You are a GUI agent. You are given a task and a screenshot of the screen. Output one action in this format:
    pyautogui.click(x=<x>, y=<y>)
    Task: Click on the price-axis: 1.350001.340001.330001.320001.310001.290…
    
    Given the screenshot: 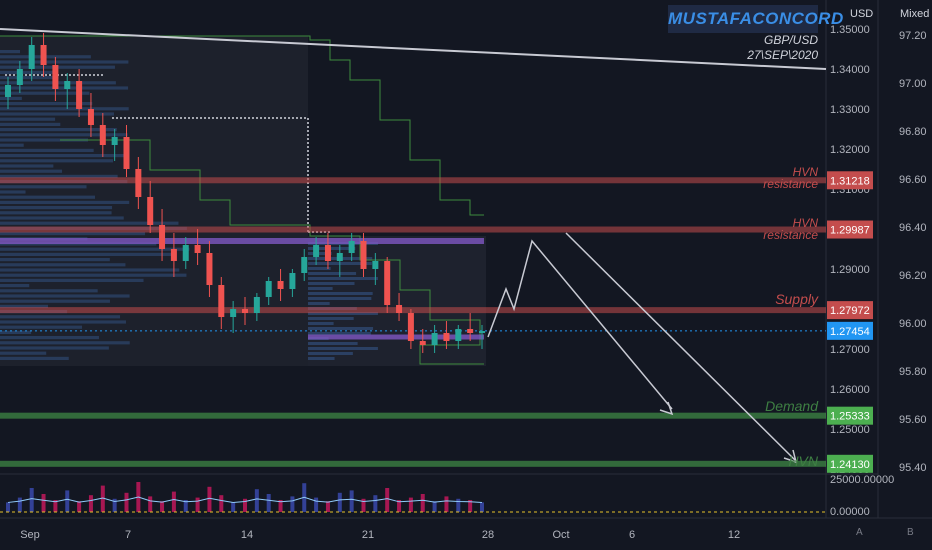 What is the action you would take?
    pyautogui.click(x=877, y=271)
    